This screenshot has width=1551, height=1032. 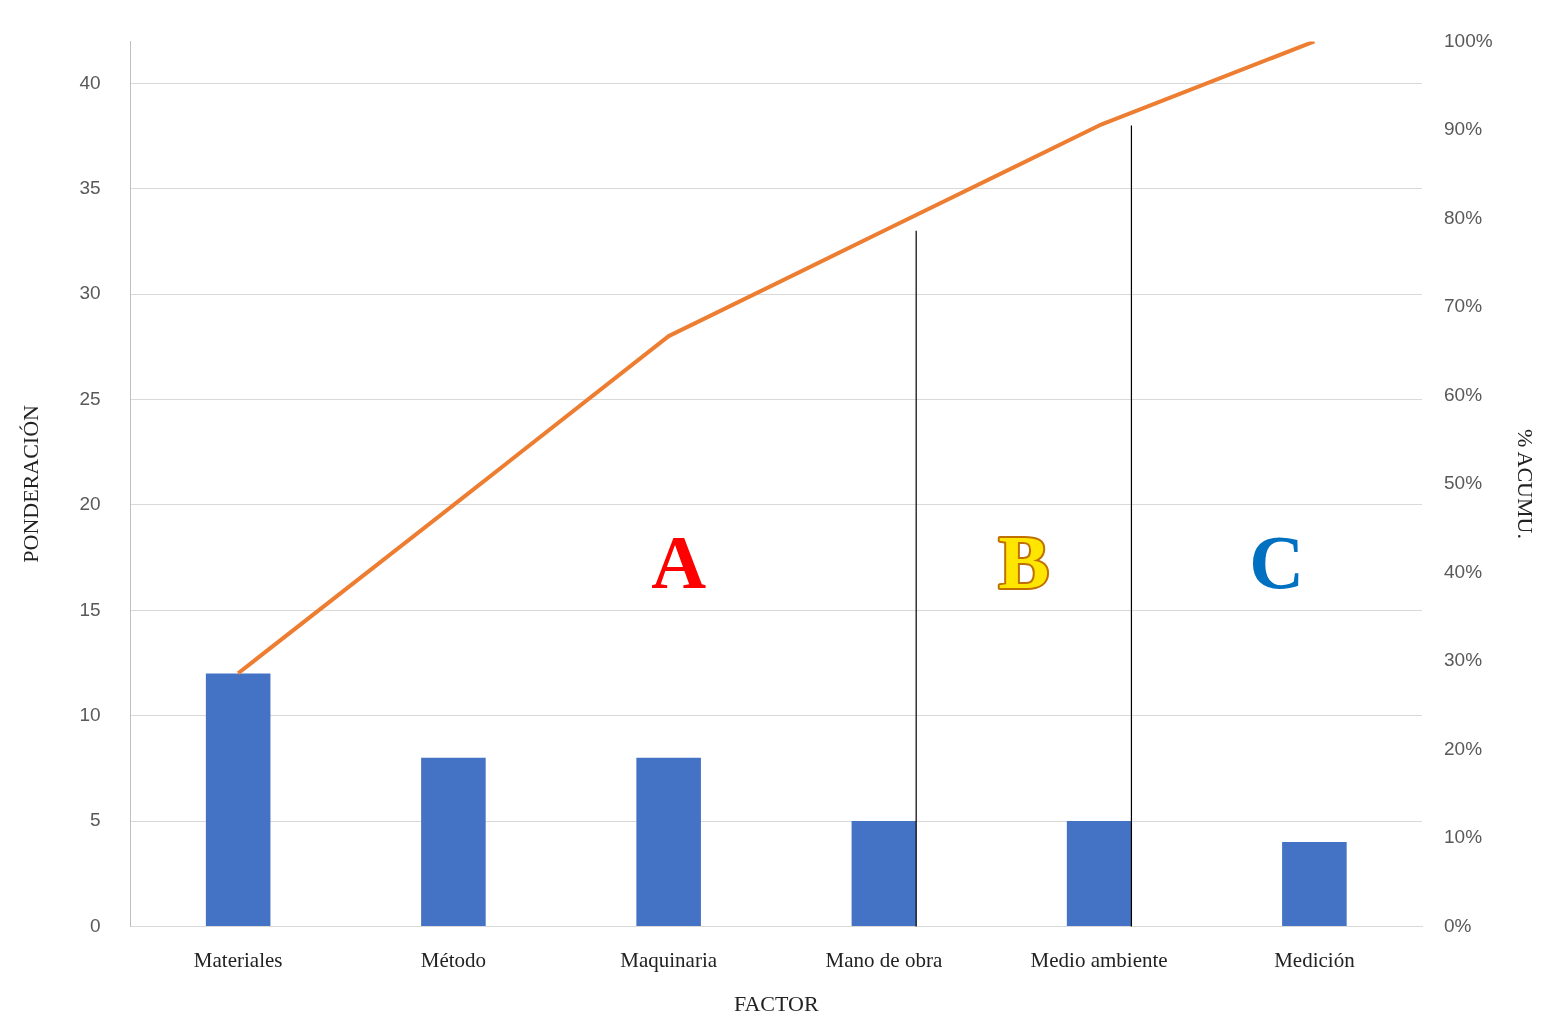 What do you see at coordinates (1463, 306) in the screenshot?
I see `y2-tick-label: 70%` at bounding box center [1463, 306].